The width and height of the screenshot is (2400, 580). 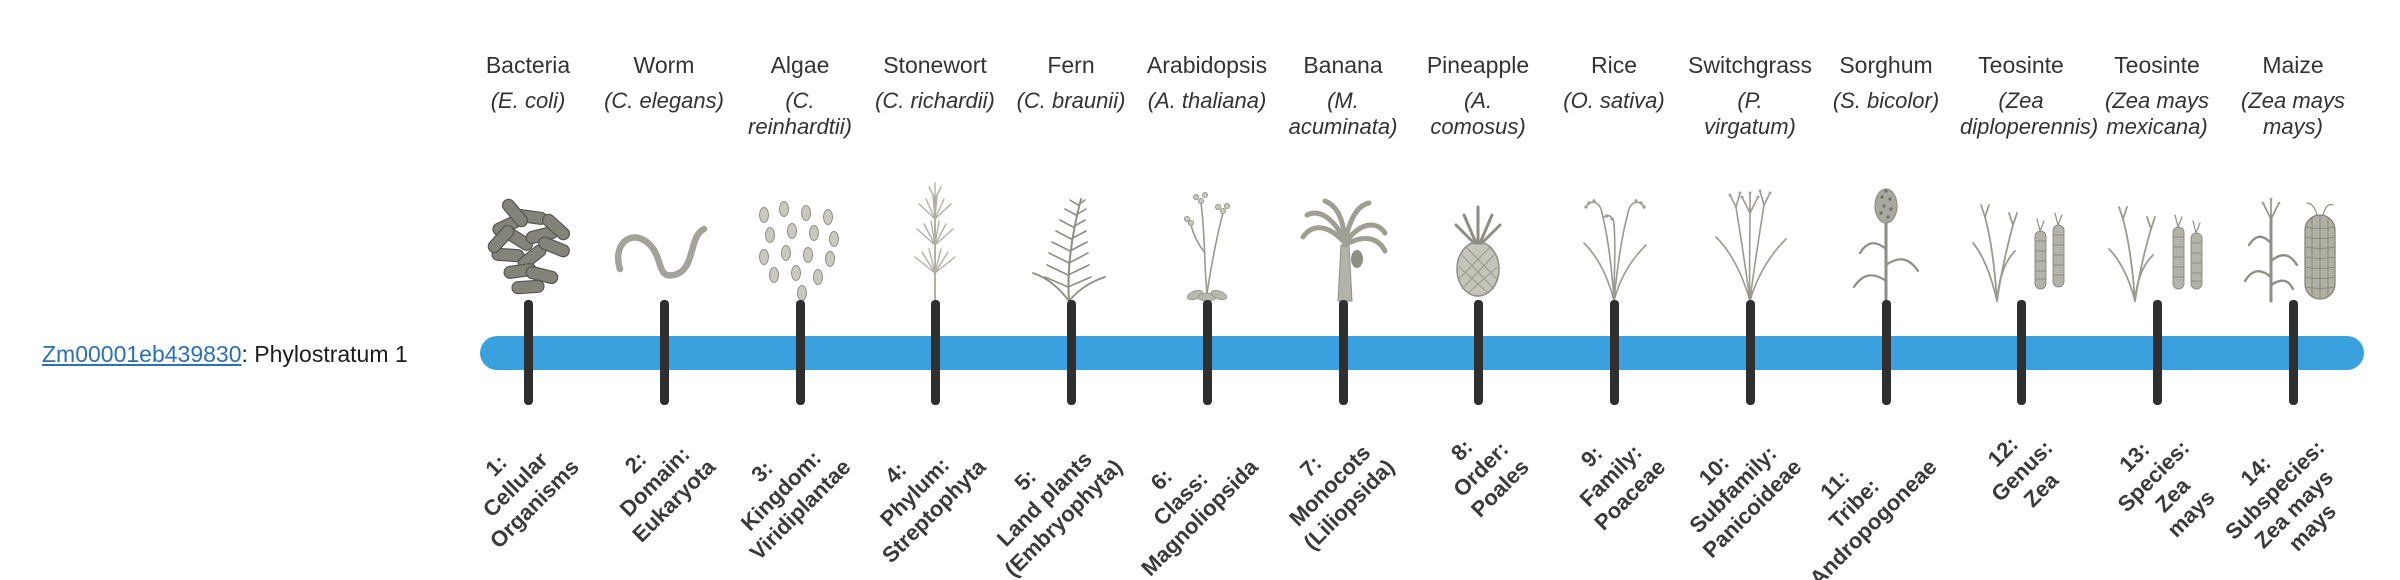 What do you see at coordinates (1343, 65) in the screenshot?
I see `organism-name: Banana` at bounding box center [1343, 65].